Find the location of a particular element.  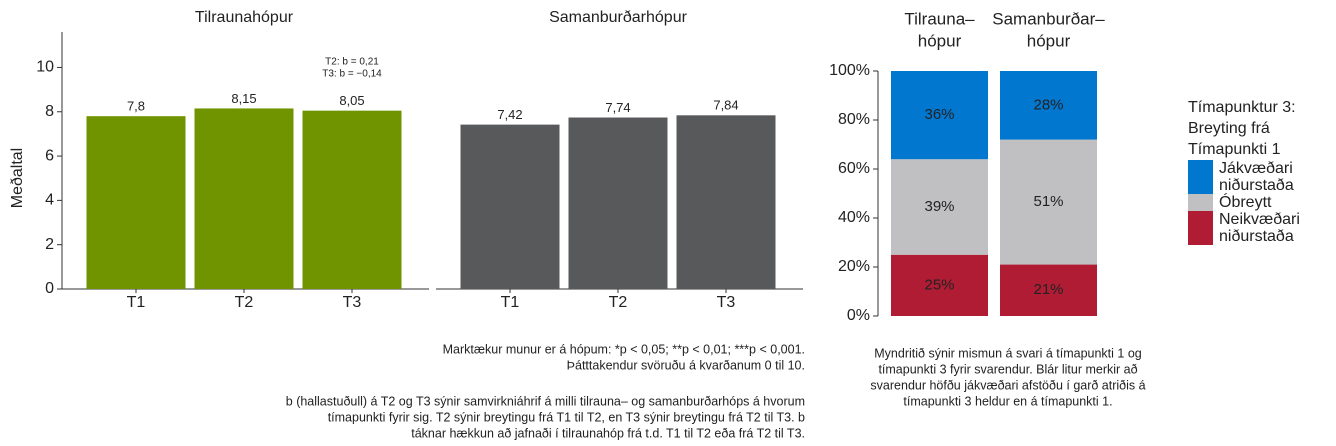

legend-title: Breyting frá is located at coordinates (1229, 128).